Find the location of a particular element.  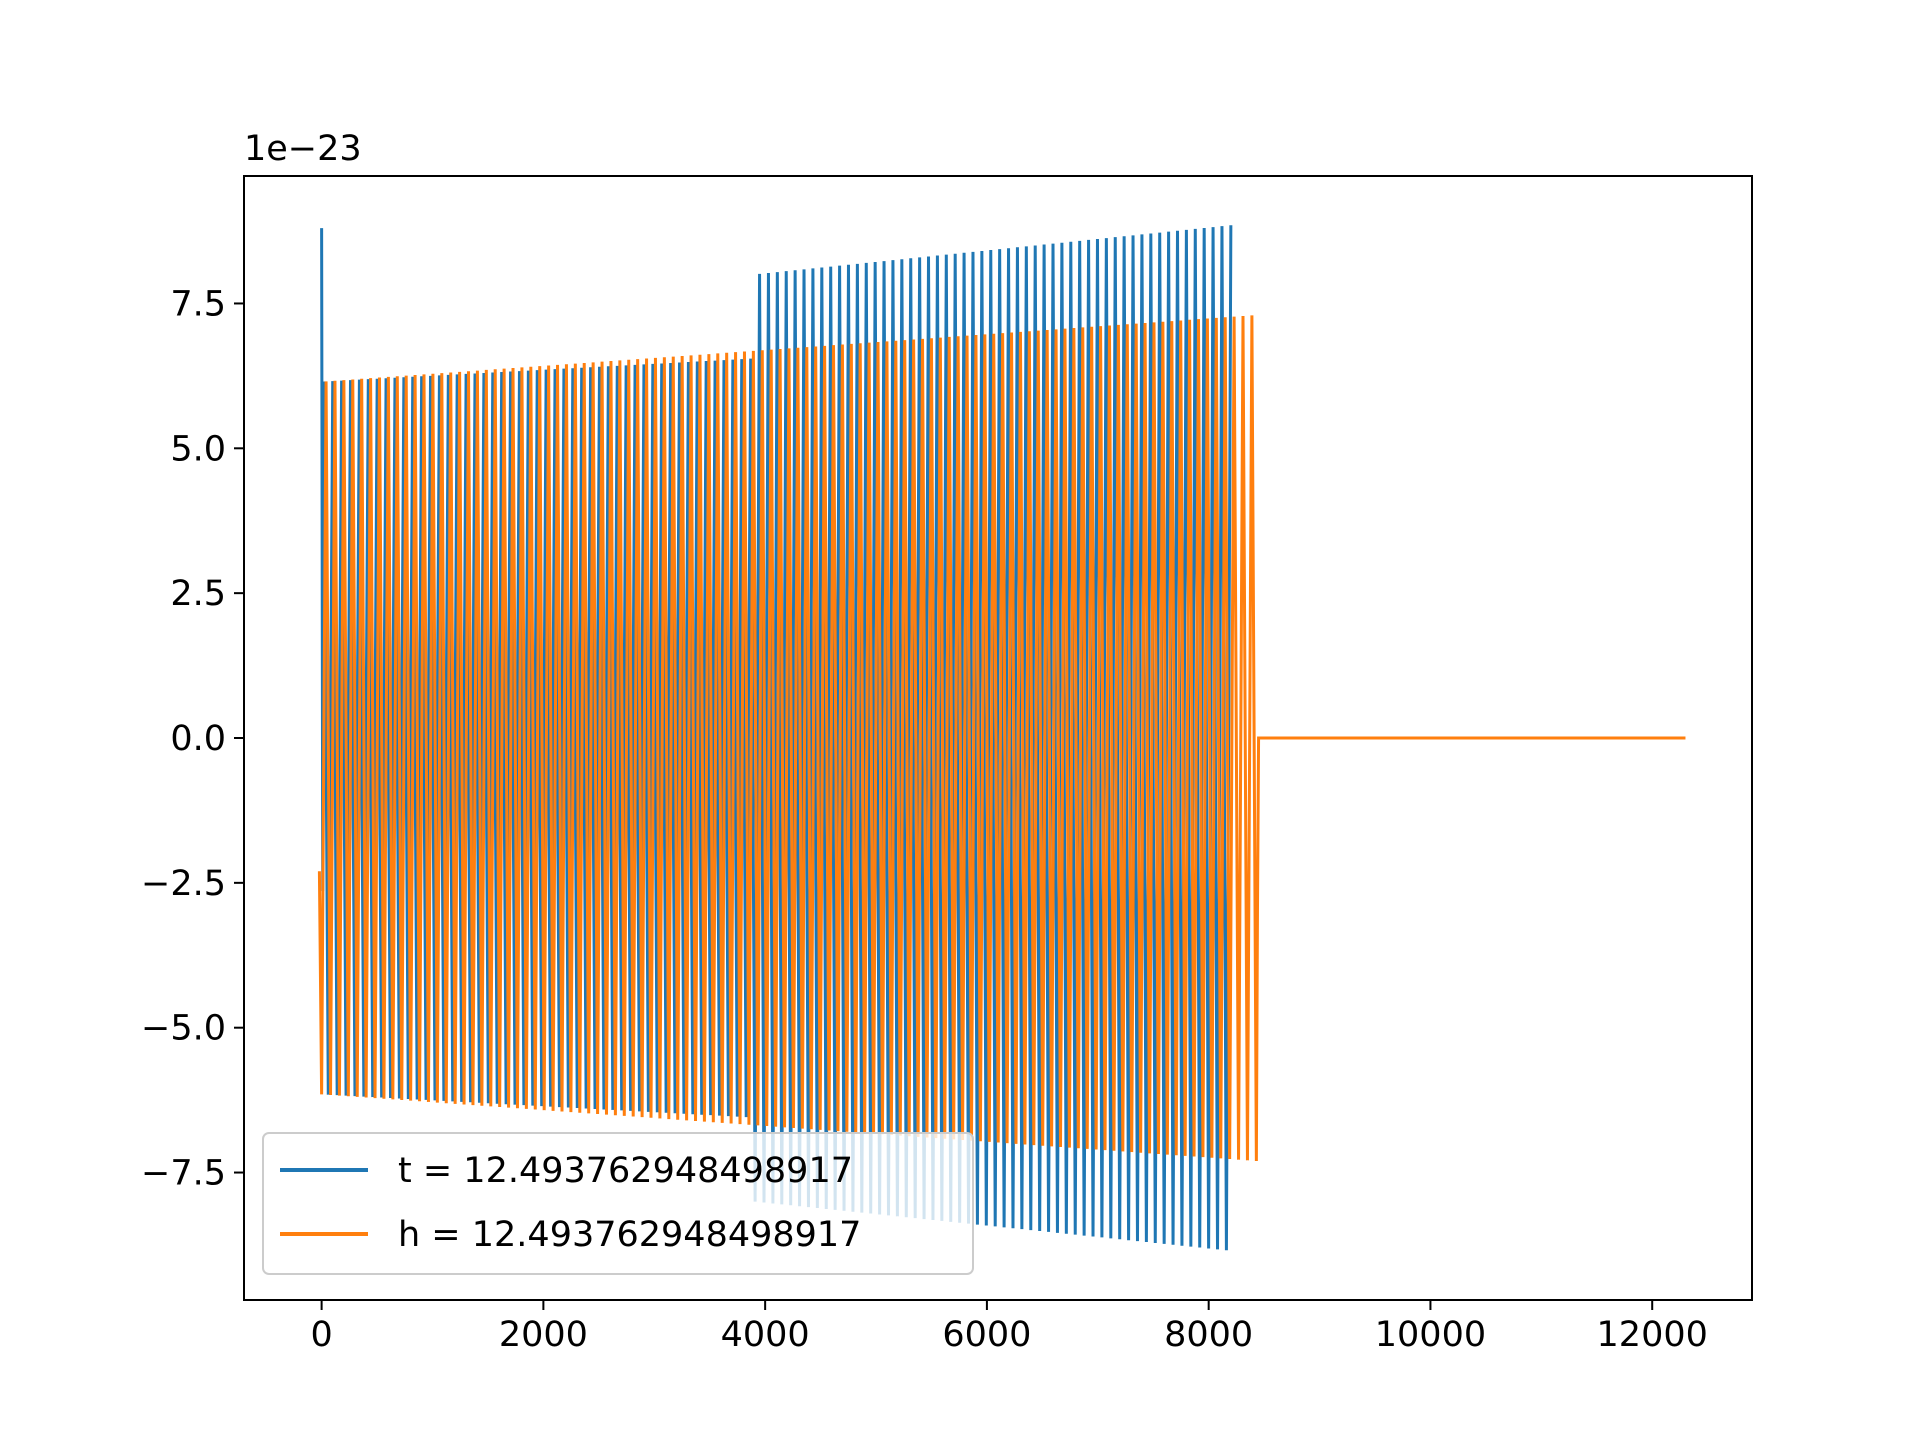

y-tick-label: −2.5 is located at coordinates (183, 884).